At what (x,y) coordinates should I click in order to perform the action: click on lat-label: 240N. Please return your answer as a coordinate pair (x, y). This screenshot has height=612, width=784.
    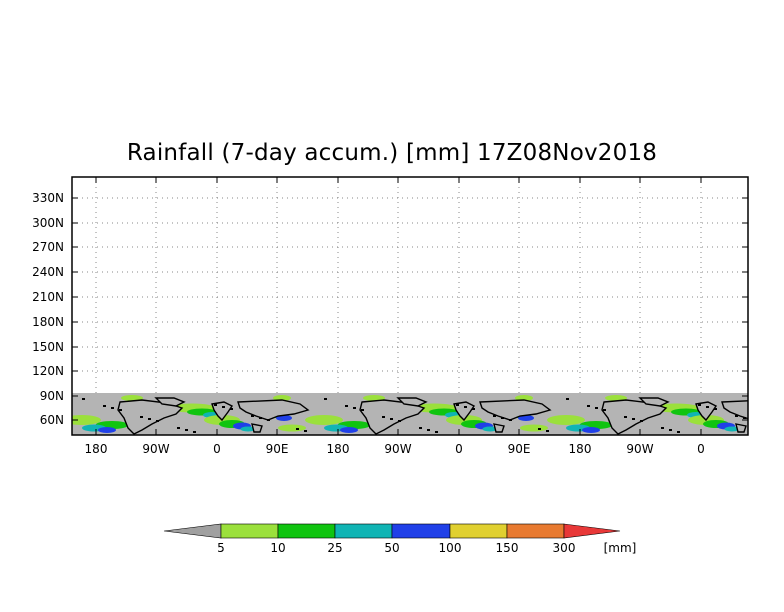
    Looking at the image, I should click on (48, 272).